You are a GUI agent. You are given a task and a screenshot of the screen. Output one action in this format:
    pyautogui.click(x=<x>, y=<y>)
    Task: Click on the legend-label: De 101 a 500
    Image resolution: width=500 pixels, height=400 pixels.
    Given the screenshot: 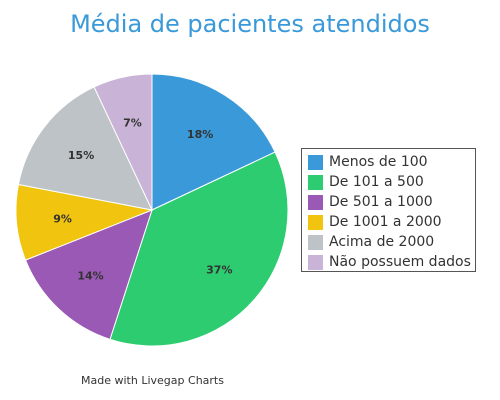 What is the action you would take?
    pyautogui.click(x=376, y=182)
    